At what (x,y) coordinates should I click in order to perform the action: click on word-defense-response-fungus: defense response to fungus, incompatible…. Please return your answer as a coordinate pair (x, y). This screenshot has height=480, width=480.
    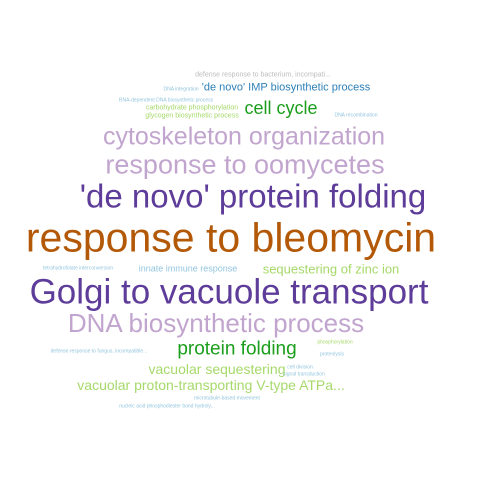
    Looking at the image, I should click on (99, 351).